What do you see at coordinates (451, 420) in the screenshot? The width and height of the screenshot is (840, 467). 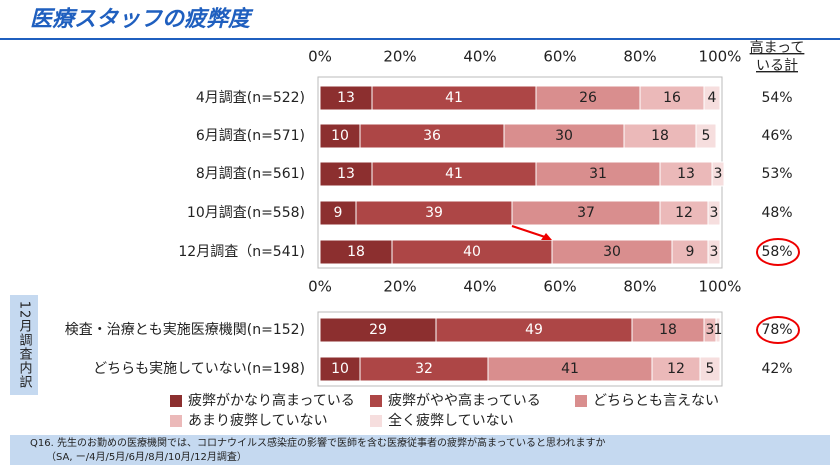 I see `legend-label: 全く疲弊していない` at bounding box center [451, 420].